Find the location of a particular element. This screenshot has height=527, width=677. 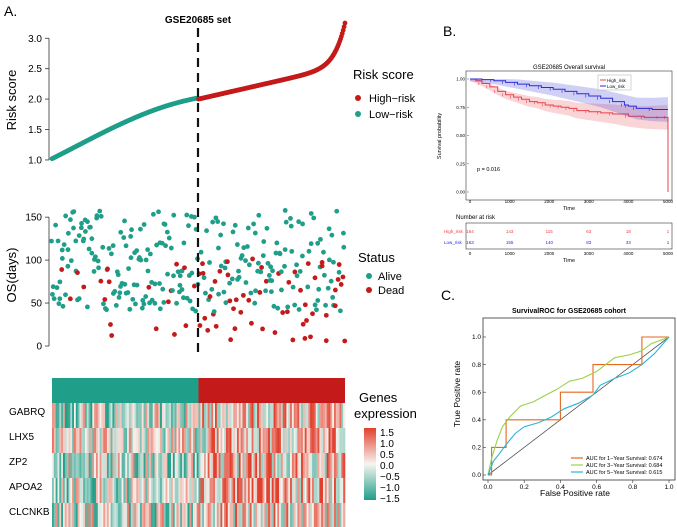

risk-table-title: Number at risk is located at coordinates (476, 218).